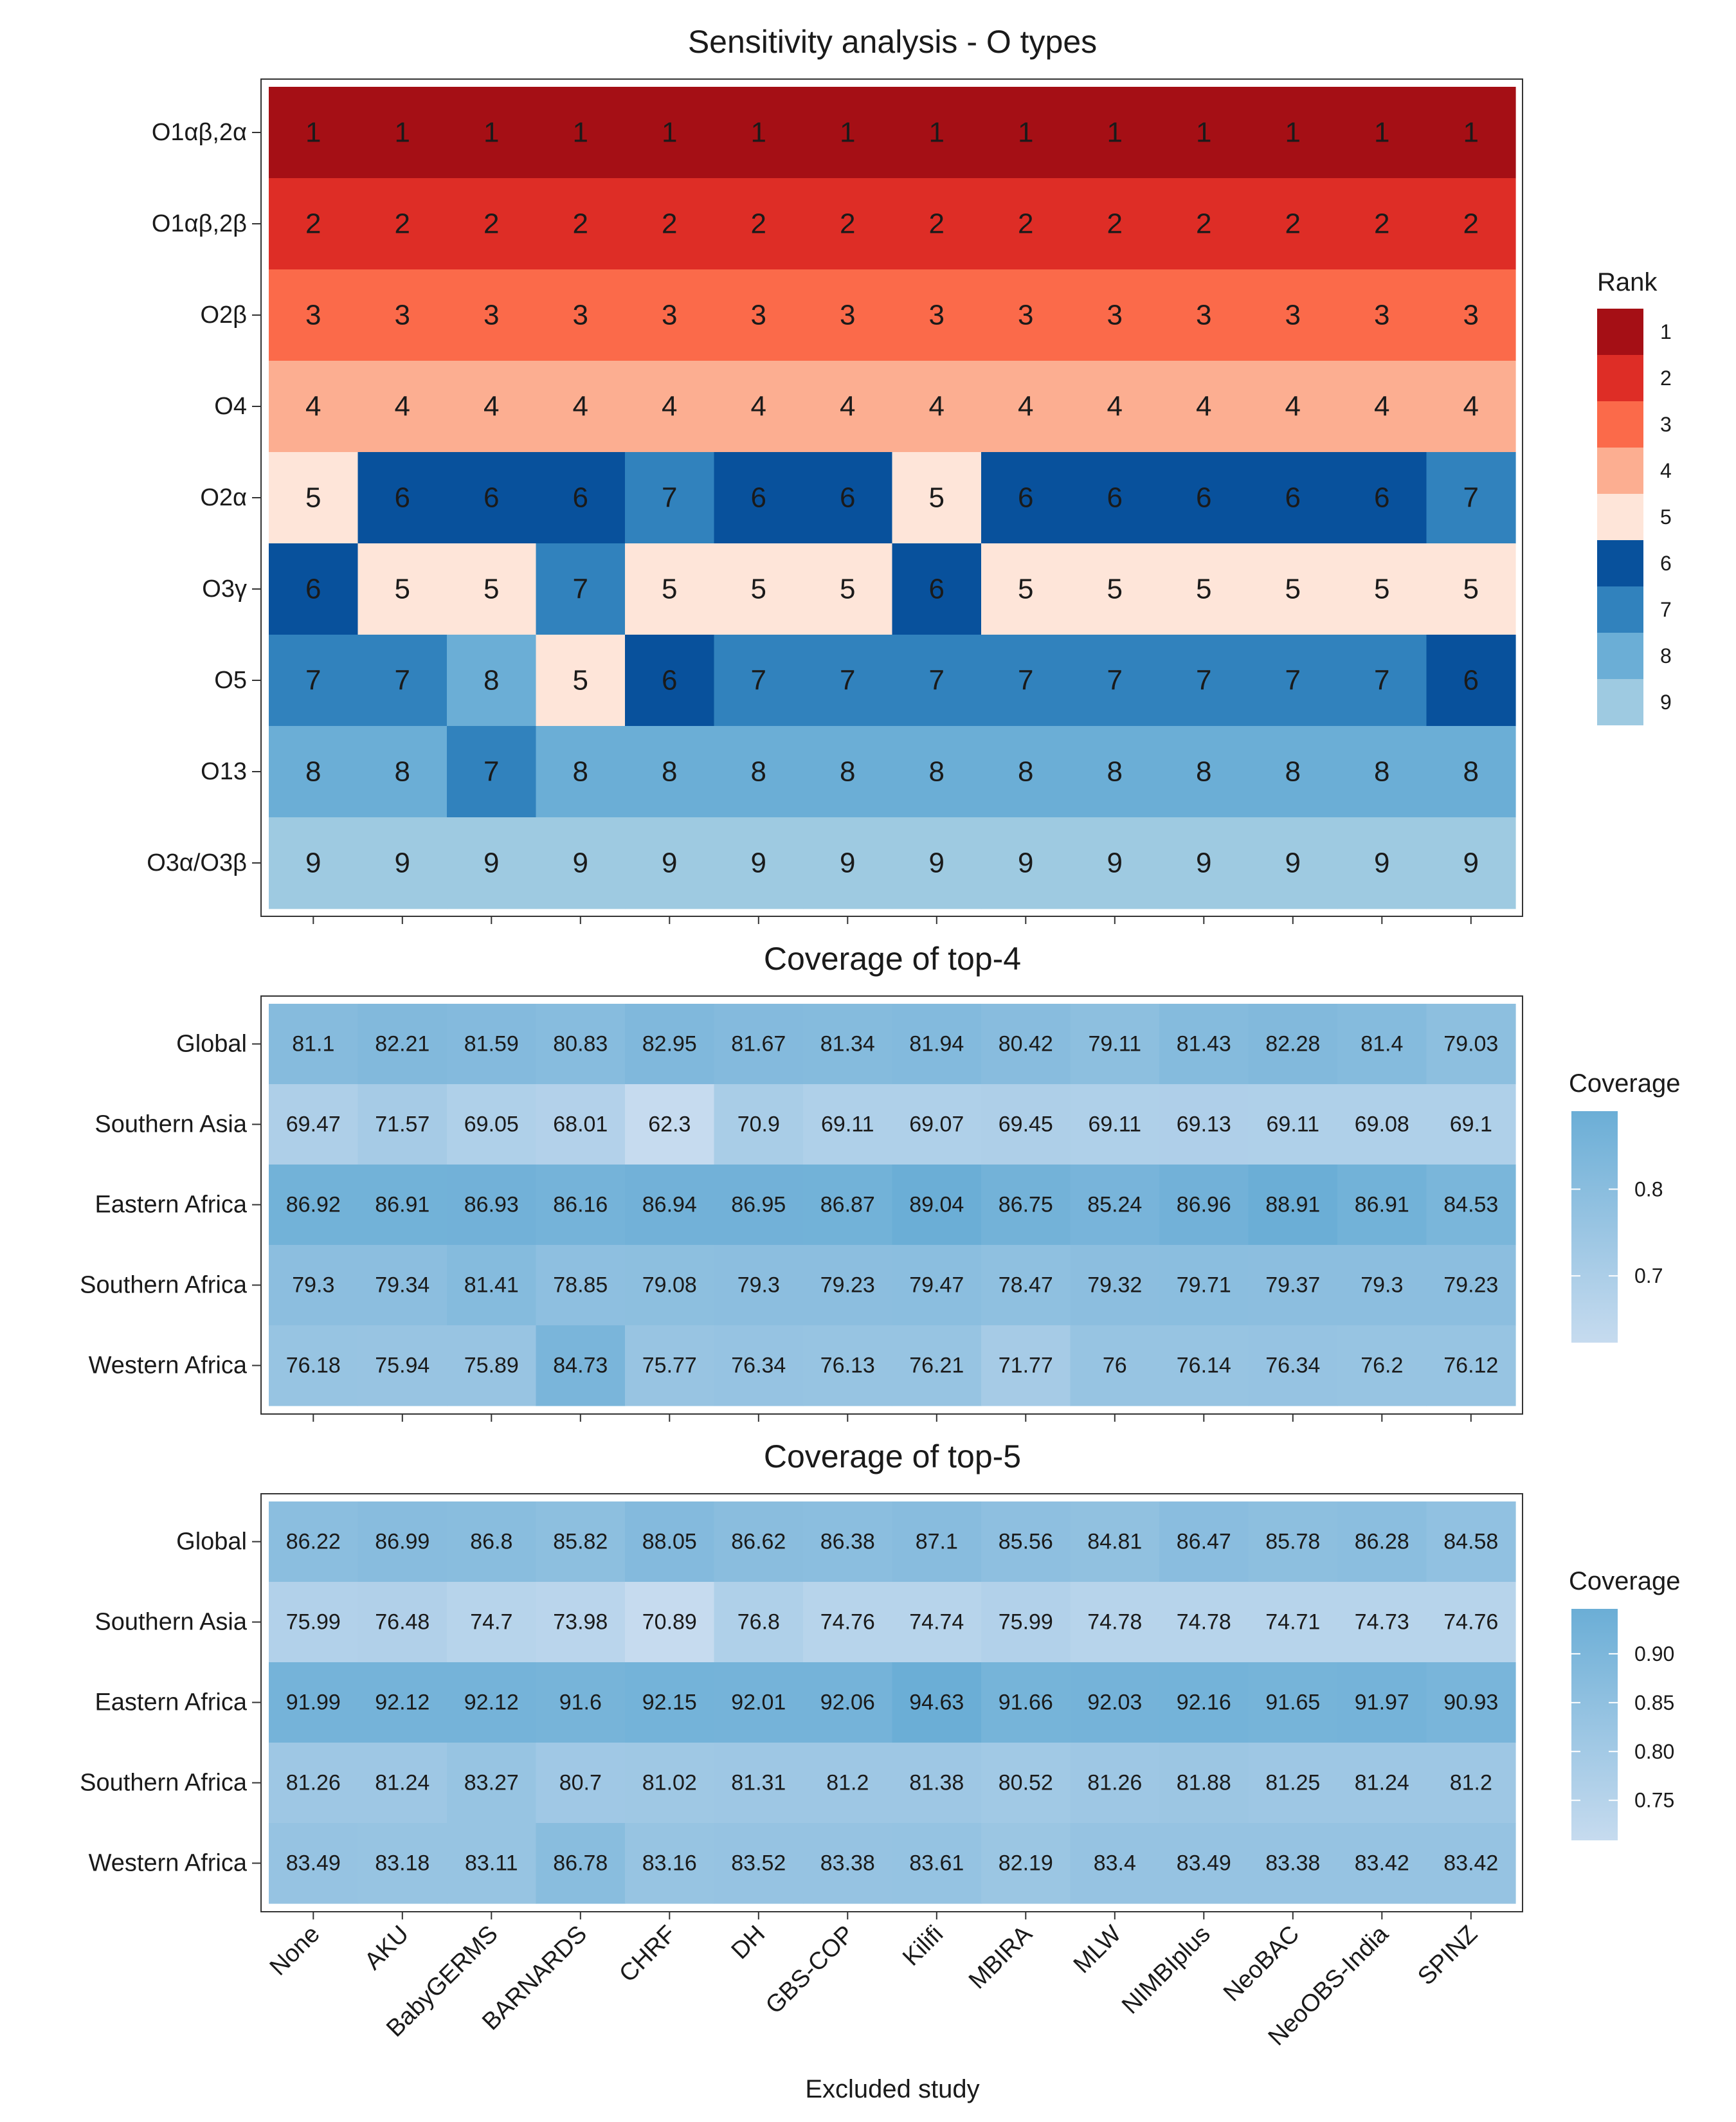  What do you see at coordinates (580, 1703) in the screenshot?
I see `cell-value-label: 91.6` at bounding box center [580, 1703].